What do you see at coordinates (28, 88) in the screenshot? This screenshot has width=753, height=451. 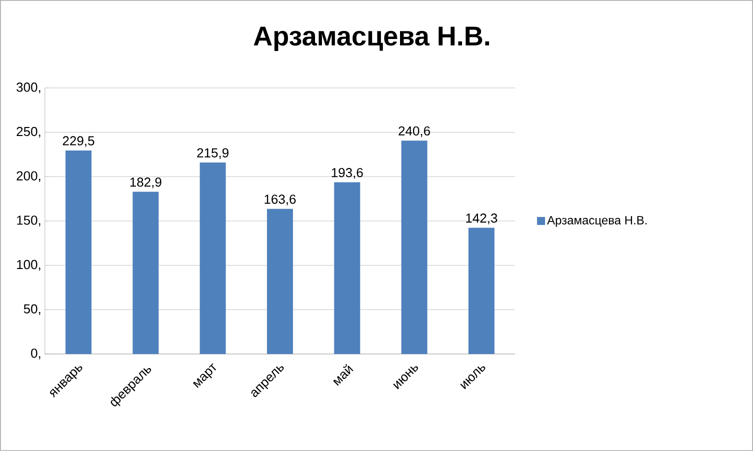 I see `y-tick-label: 300,` at bounding box center [28, 88].